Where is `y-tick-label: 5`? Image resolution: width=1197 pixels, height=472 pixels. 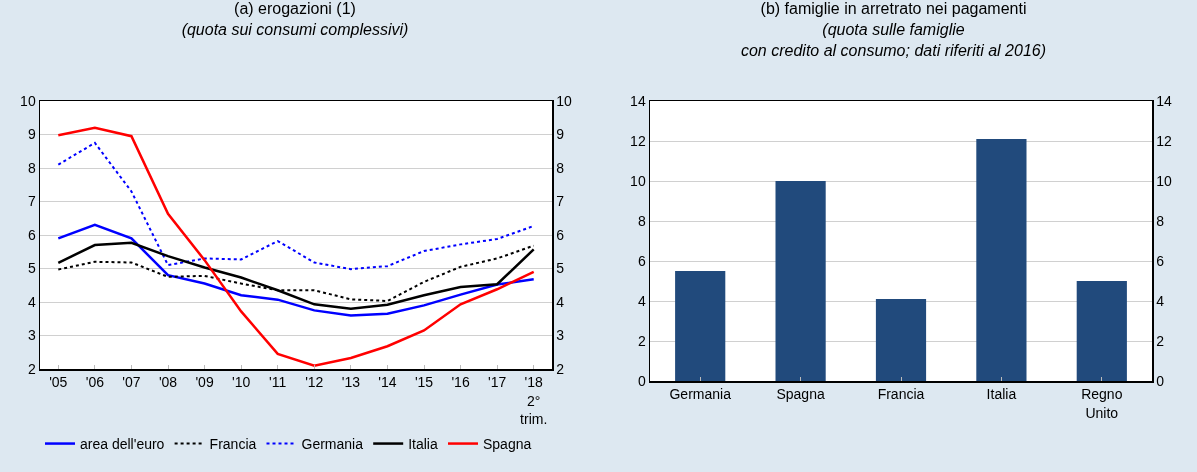
y-tick-label: 5 is located at coordinates (31, 268).